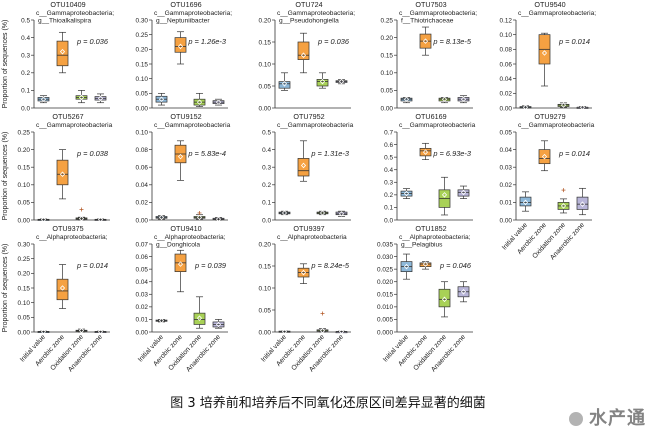 This screenshot has width=656, height=433. What do you see at coordinates (506, 168) in the screenshot?
I see `y-tick-label: 0.03` at bounding box center [506, 168].